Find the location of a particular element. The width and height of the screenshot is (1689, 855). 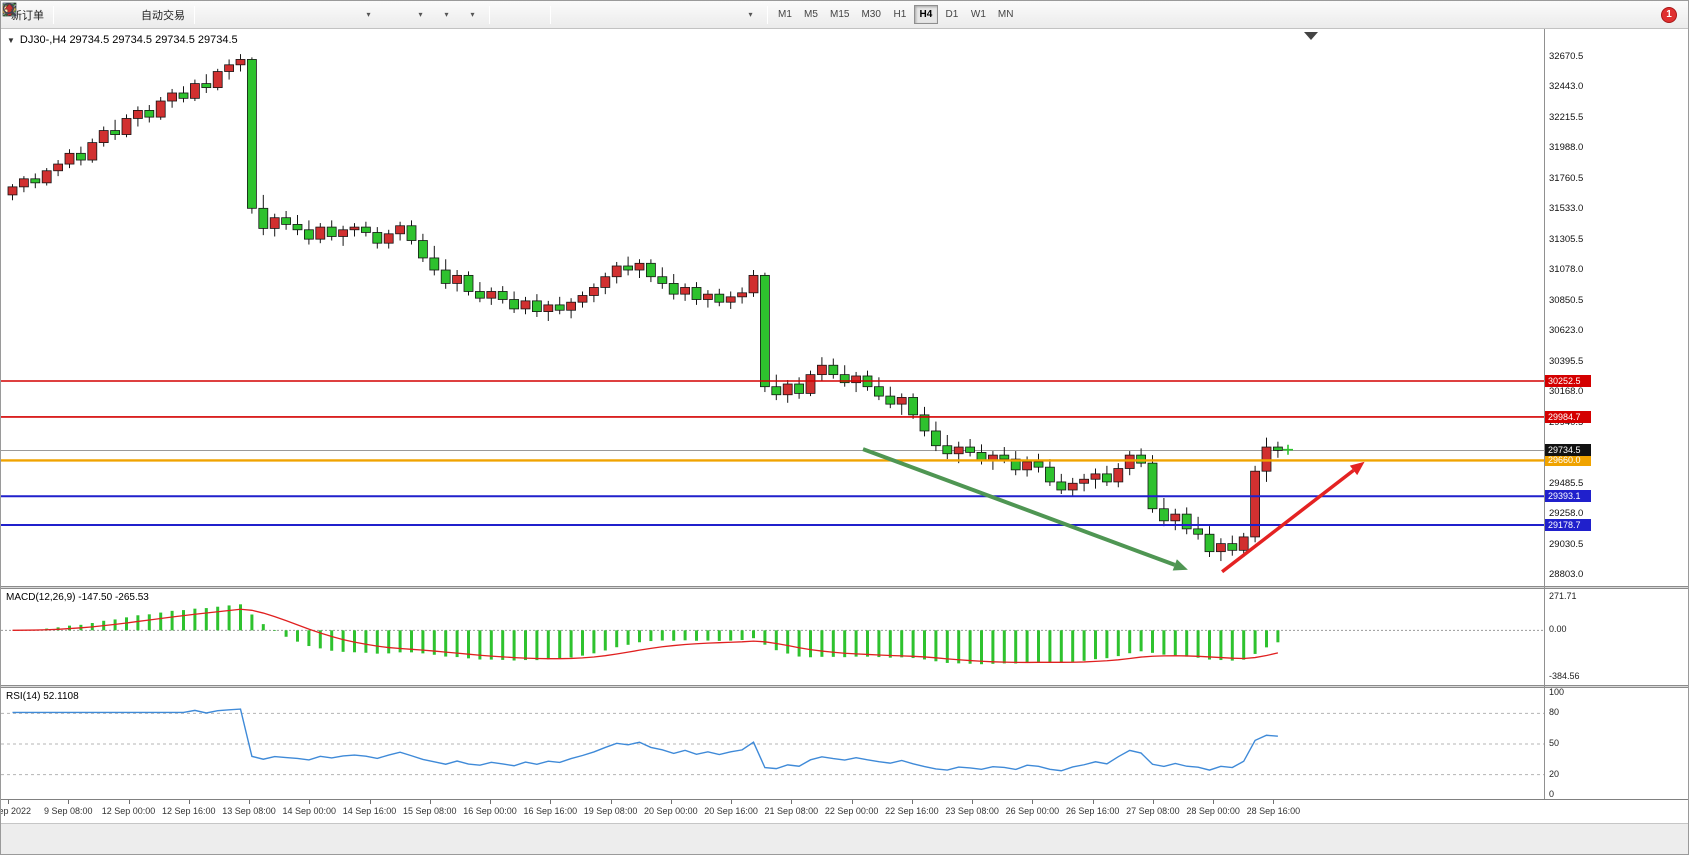

chart-shift-button is located at coordinates (204, 14).